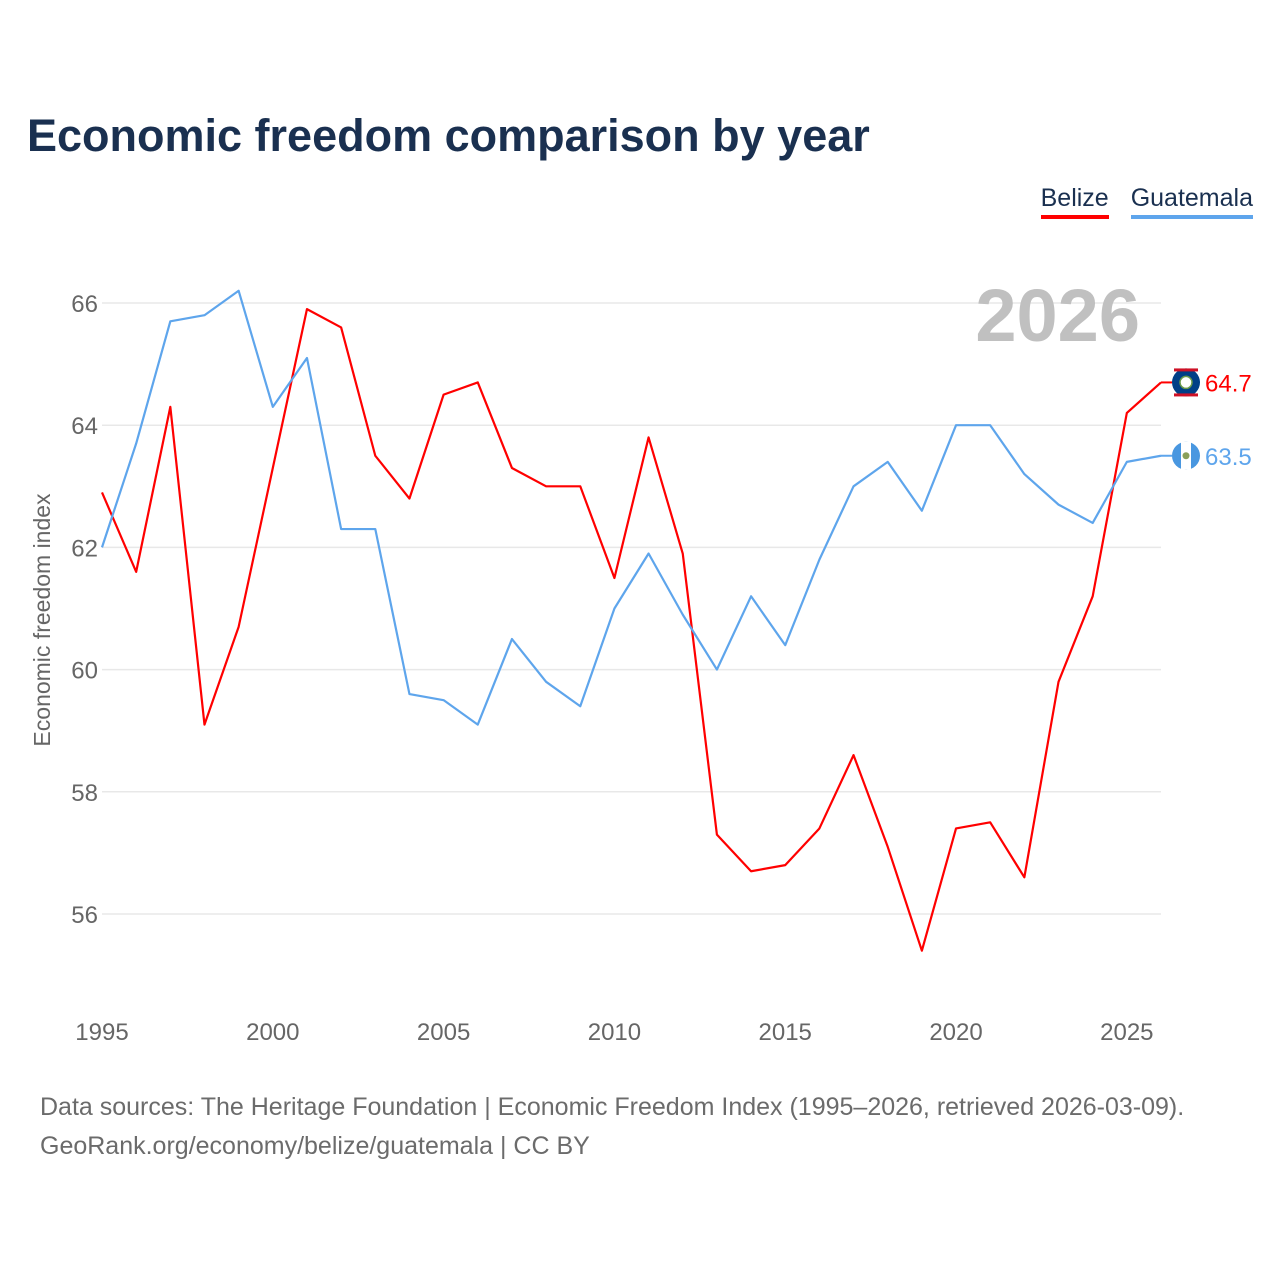 The image size is (1280, 1280). What do you see at coordinates (1228, 457) in the screenshot?
I see `end-value-label: 63.5` at bounding box center [1228, 457].